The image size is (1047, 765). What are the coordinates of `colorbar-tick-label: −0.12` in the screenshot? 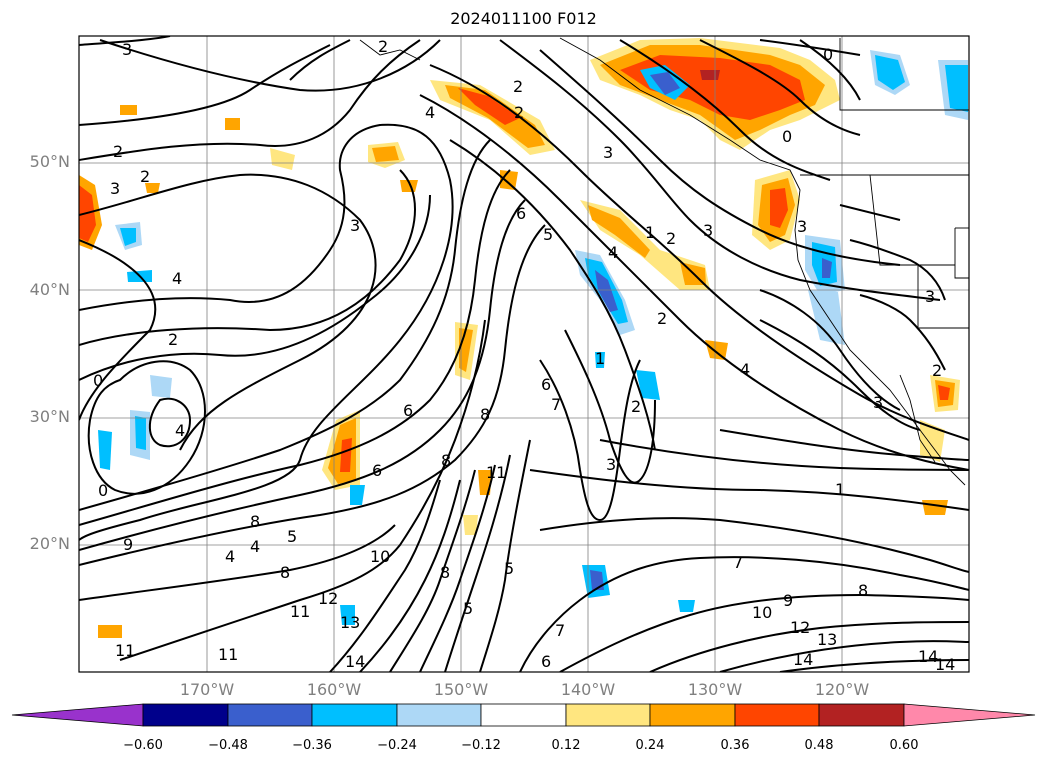 It's located at (481, 745).